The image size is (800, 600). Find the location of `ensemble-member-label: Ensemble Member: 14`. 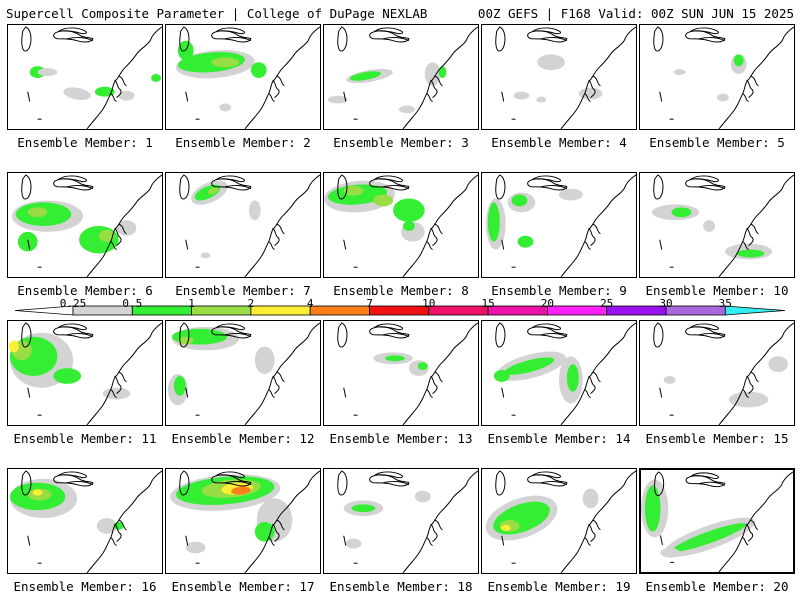

ensemble-member-label: Ensemble Member: 14 is located at coordinates (559, 438).